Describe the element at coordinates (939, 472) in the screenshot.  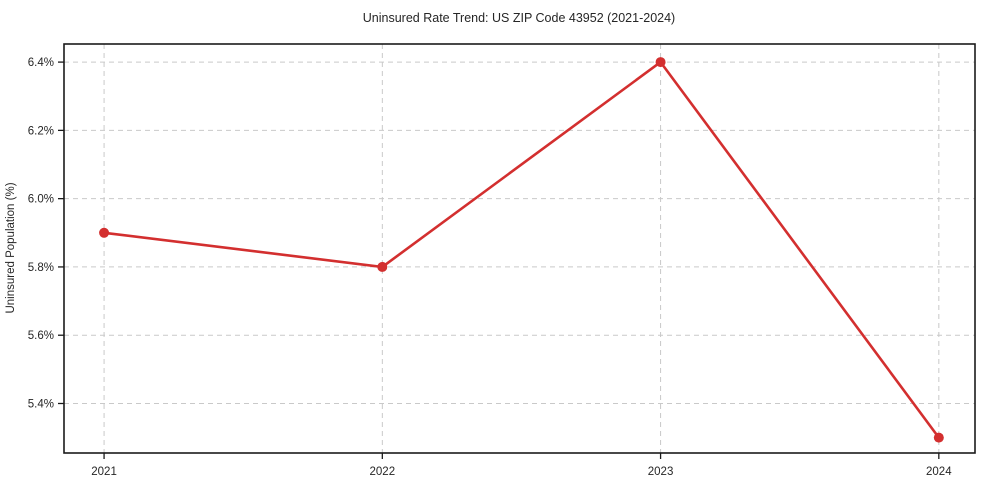
I see `x-tick-label: 2024` at that location.